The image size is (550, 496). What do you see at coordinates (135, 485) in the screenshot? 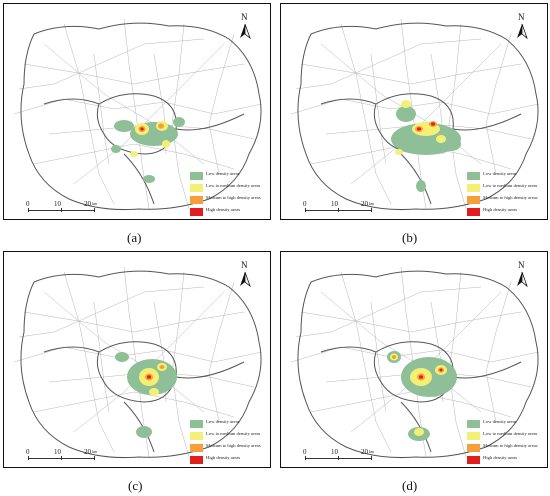
I see `panel-caption: (c)` at bounding box center [135, 485].